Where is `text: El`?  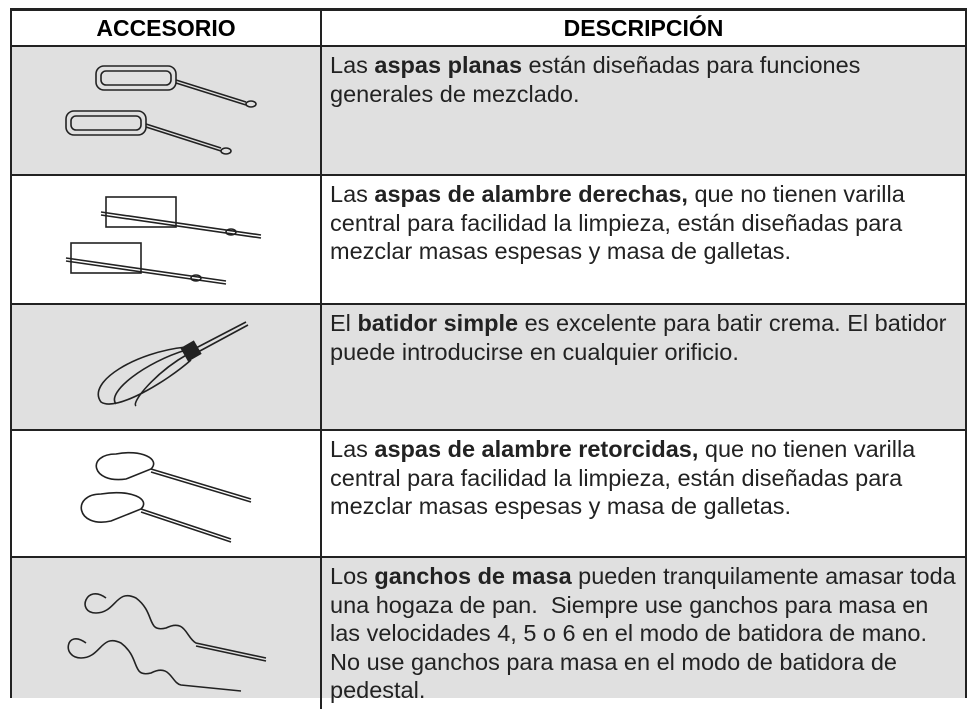
text: El is located at coordinates (344, 323).